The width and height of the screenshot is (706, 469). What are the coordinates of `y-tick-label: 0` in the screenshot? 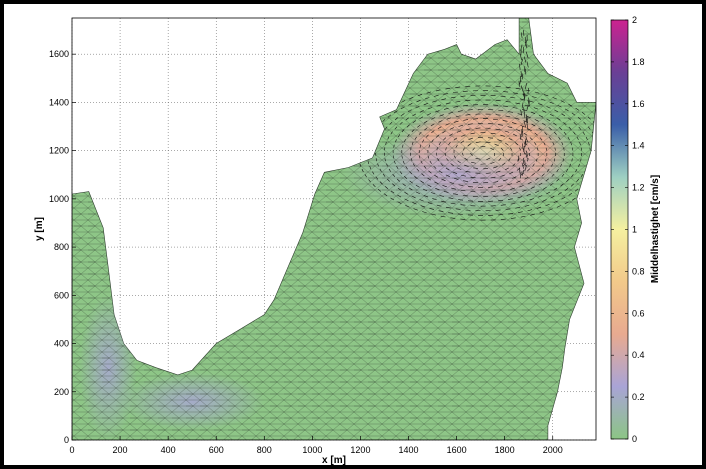 It's located at (66, 440).